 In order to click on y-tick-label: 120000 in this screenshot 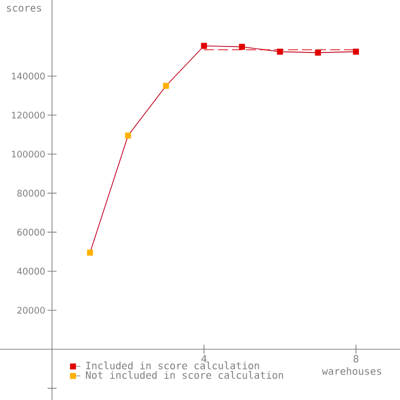, I will do `click(28, 115)`.